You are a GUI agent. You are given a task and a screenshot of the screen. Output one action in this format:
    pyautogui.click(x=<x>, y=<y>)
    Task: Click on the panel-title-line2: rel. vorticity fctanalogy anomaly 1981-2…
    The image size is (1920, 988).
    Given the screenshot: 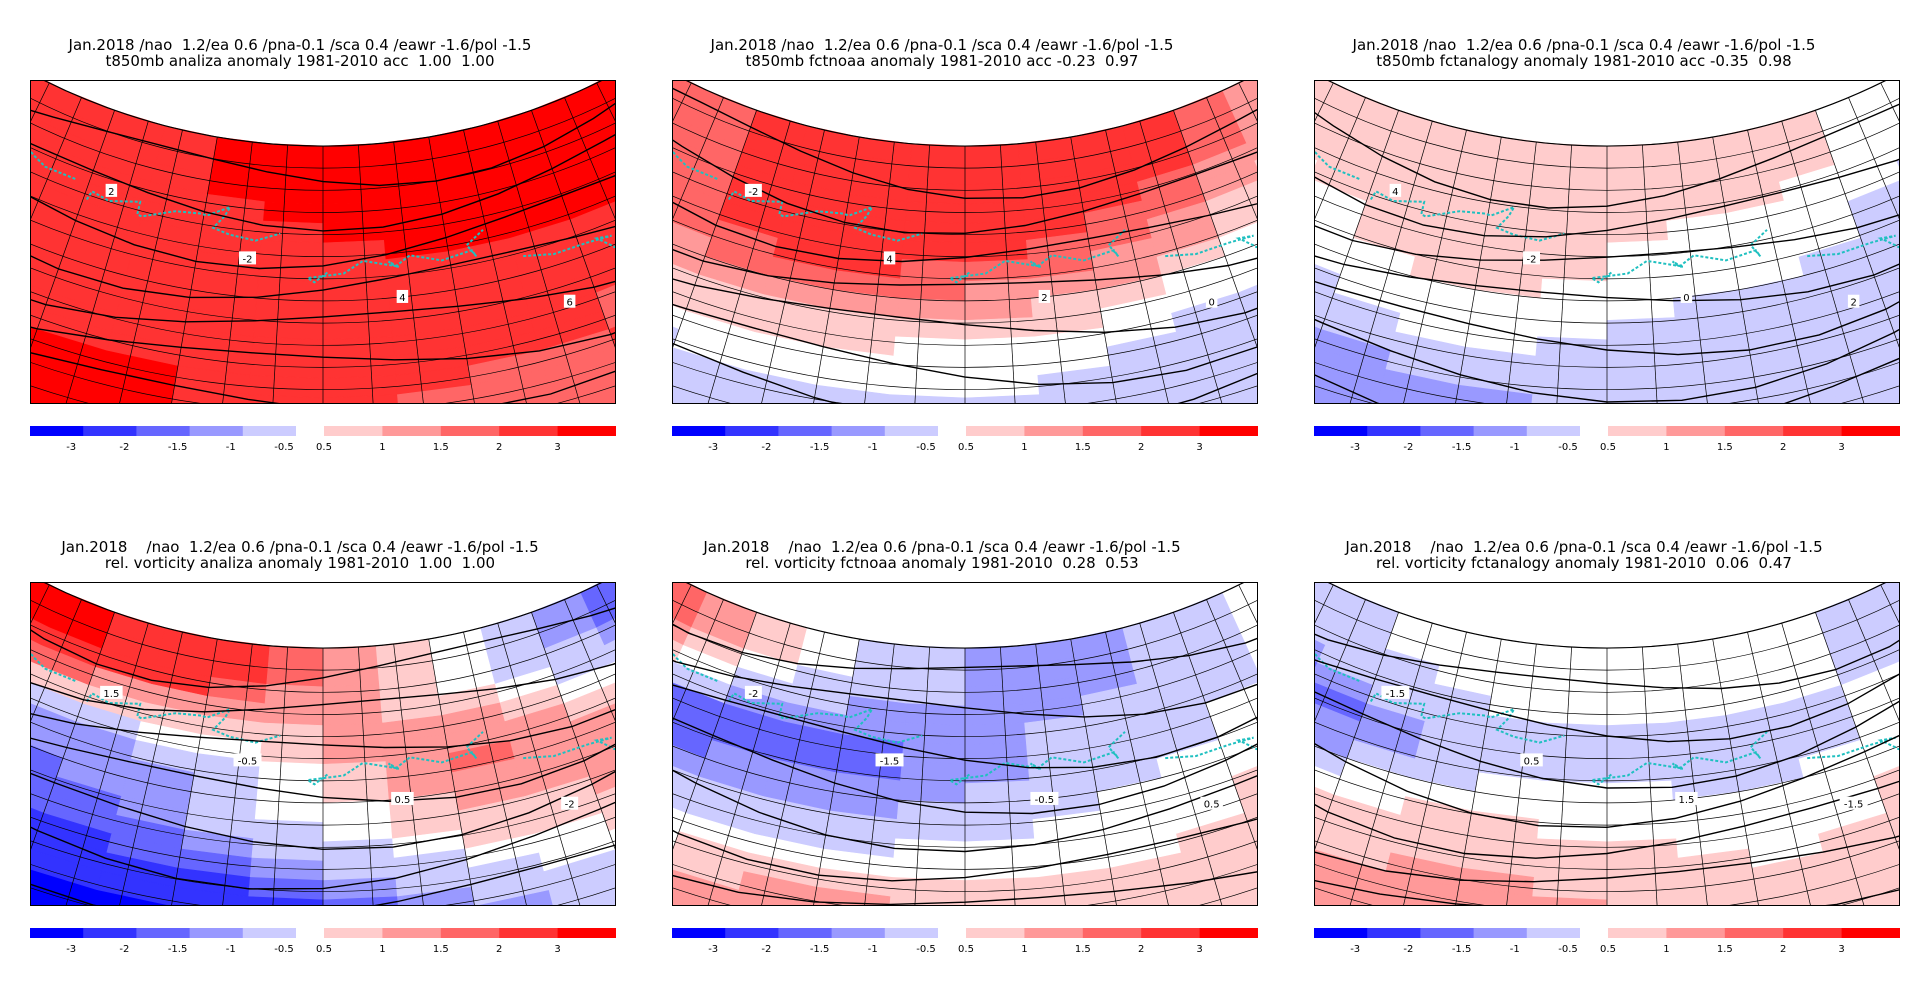 What is the action you would take?
    pyautogui.click(x=1584, y=563)
    